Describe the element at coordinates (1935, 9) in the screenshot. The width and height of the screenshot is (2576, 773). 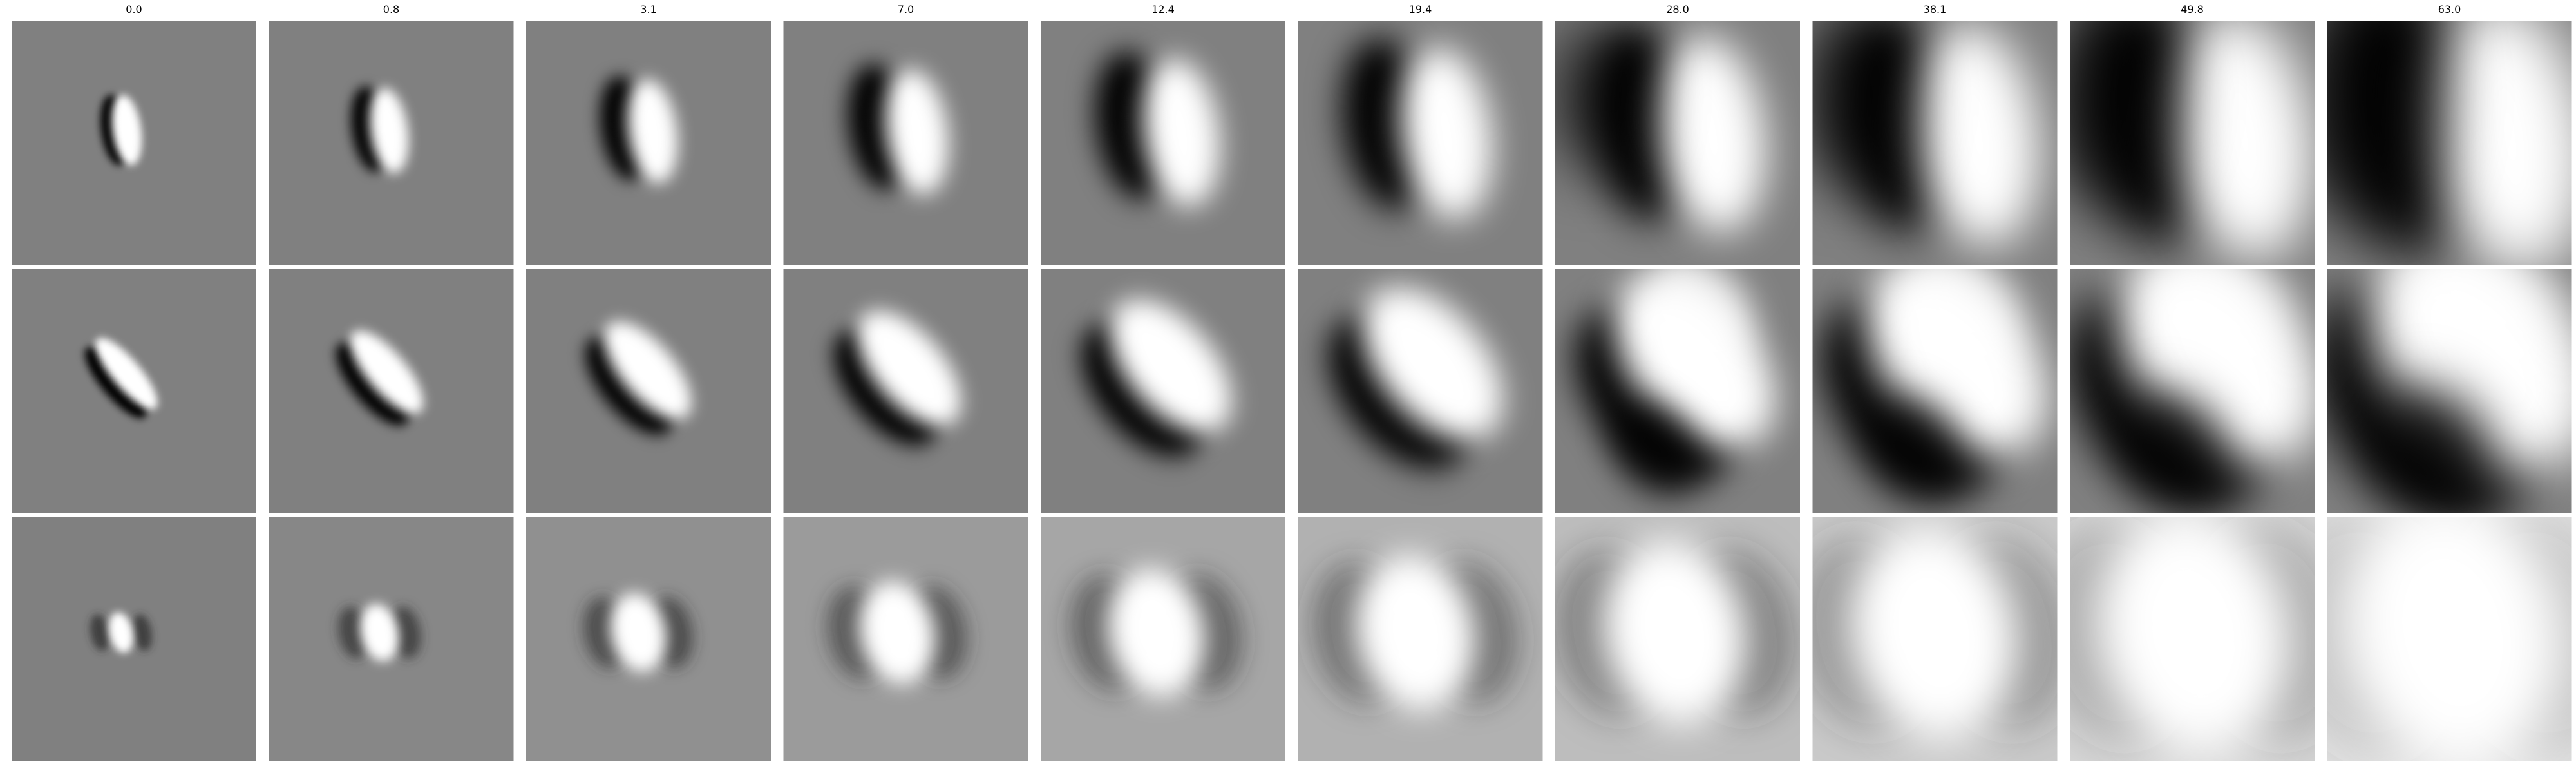
I see `column-label: 38.1` at that location.